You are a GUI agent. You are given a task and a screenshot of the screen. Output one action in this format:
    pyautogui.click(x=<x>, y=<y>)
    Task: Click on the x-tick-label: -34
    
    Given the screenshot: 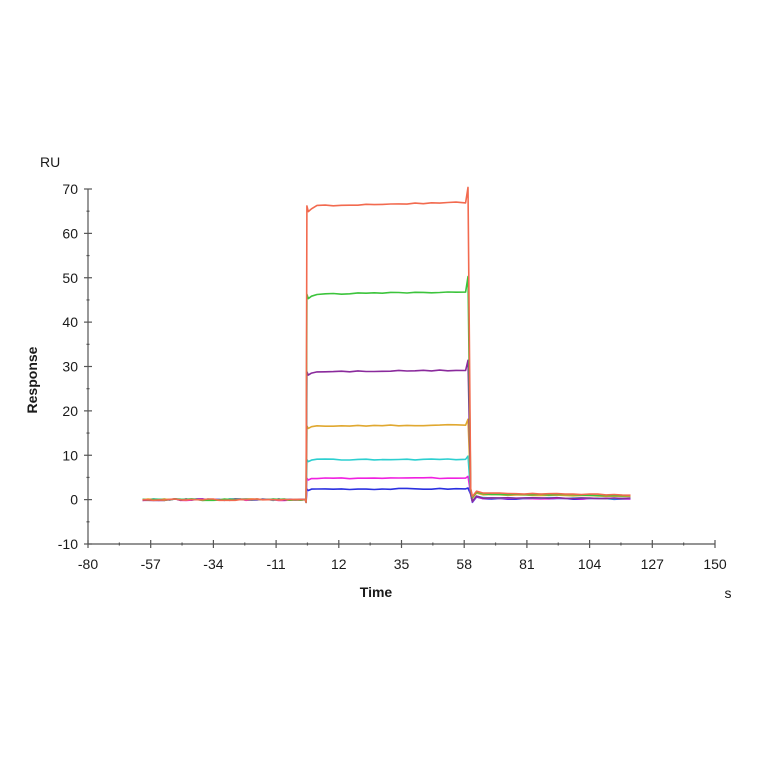 What is the action you would take?
    pyautogui.click(x=213, y=564)
    